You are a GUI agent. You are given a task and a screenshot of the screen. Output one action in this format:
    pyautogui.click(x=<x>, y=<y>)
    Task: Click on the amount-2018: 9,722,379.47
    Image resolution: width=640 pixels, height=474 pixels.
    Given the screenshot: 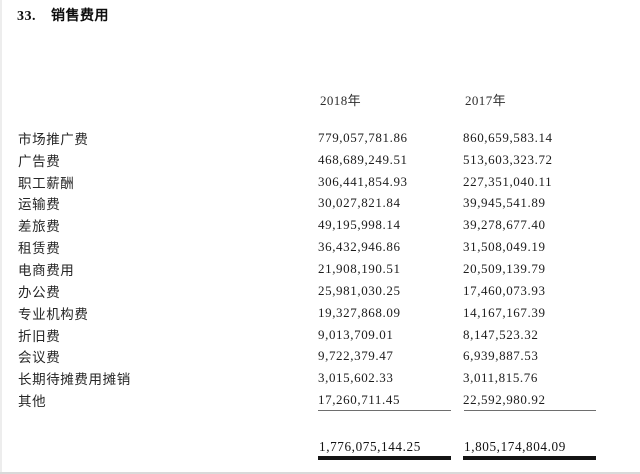 What is the action you would take?
    pyautogui.click(x=356, y=356)
    